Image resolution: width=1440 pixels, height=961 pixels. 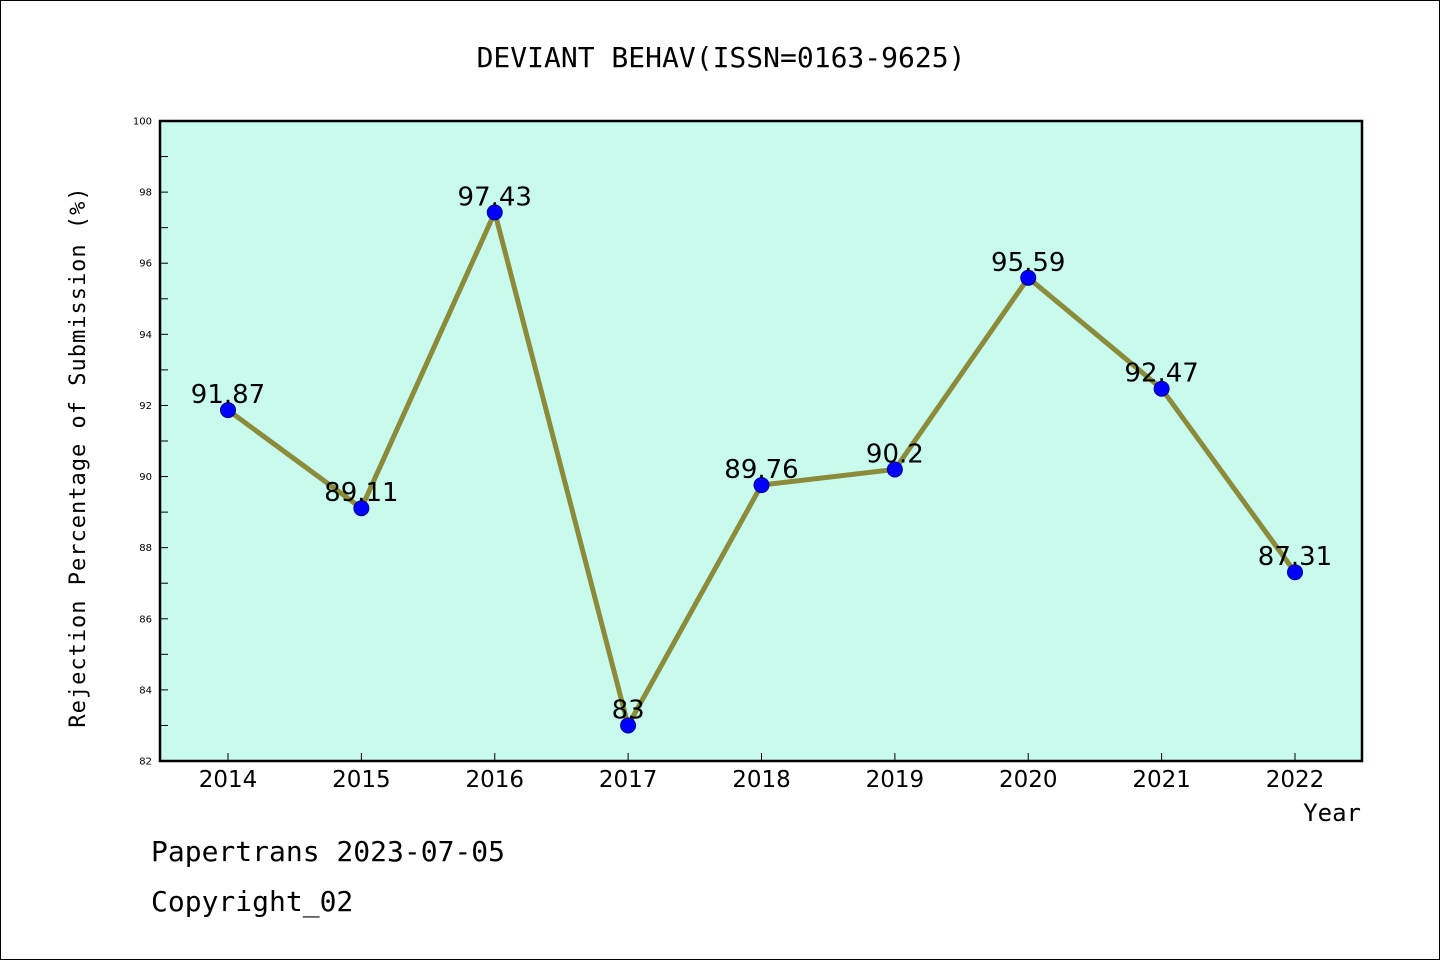 What do you see at coordinates (494, 780) in the screenshot?
I see `x-tick-label: 2016` at bounding box center [494, 780].